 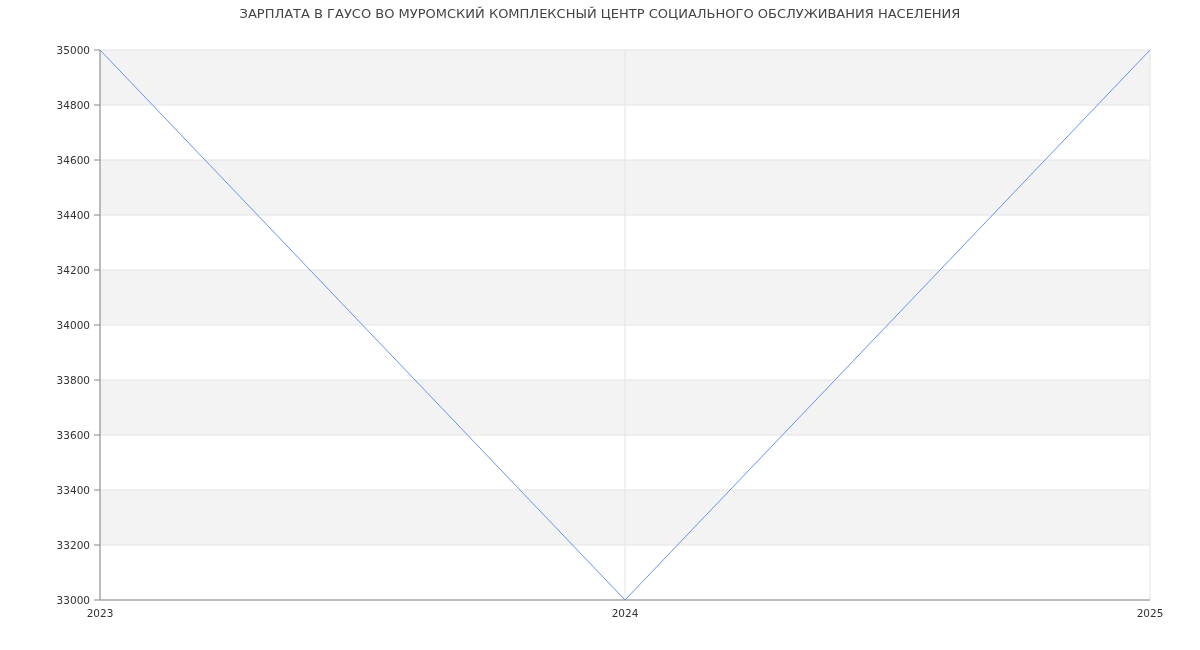 I want to click on y-tick-label: 35000, so click(x=73, y=49).